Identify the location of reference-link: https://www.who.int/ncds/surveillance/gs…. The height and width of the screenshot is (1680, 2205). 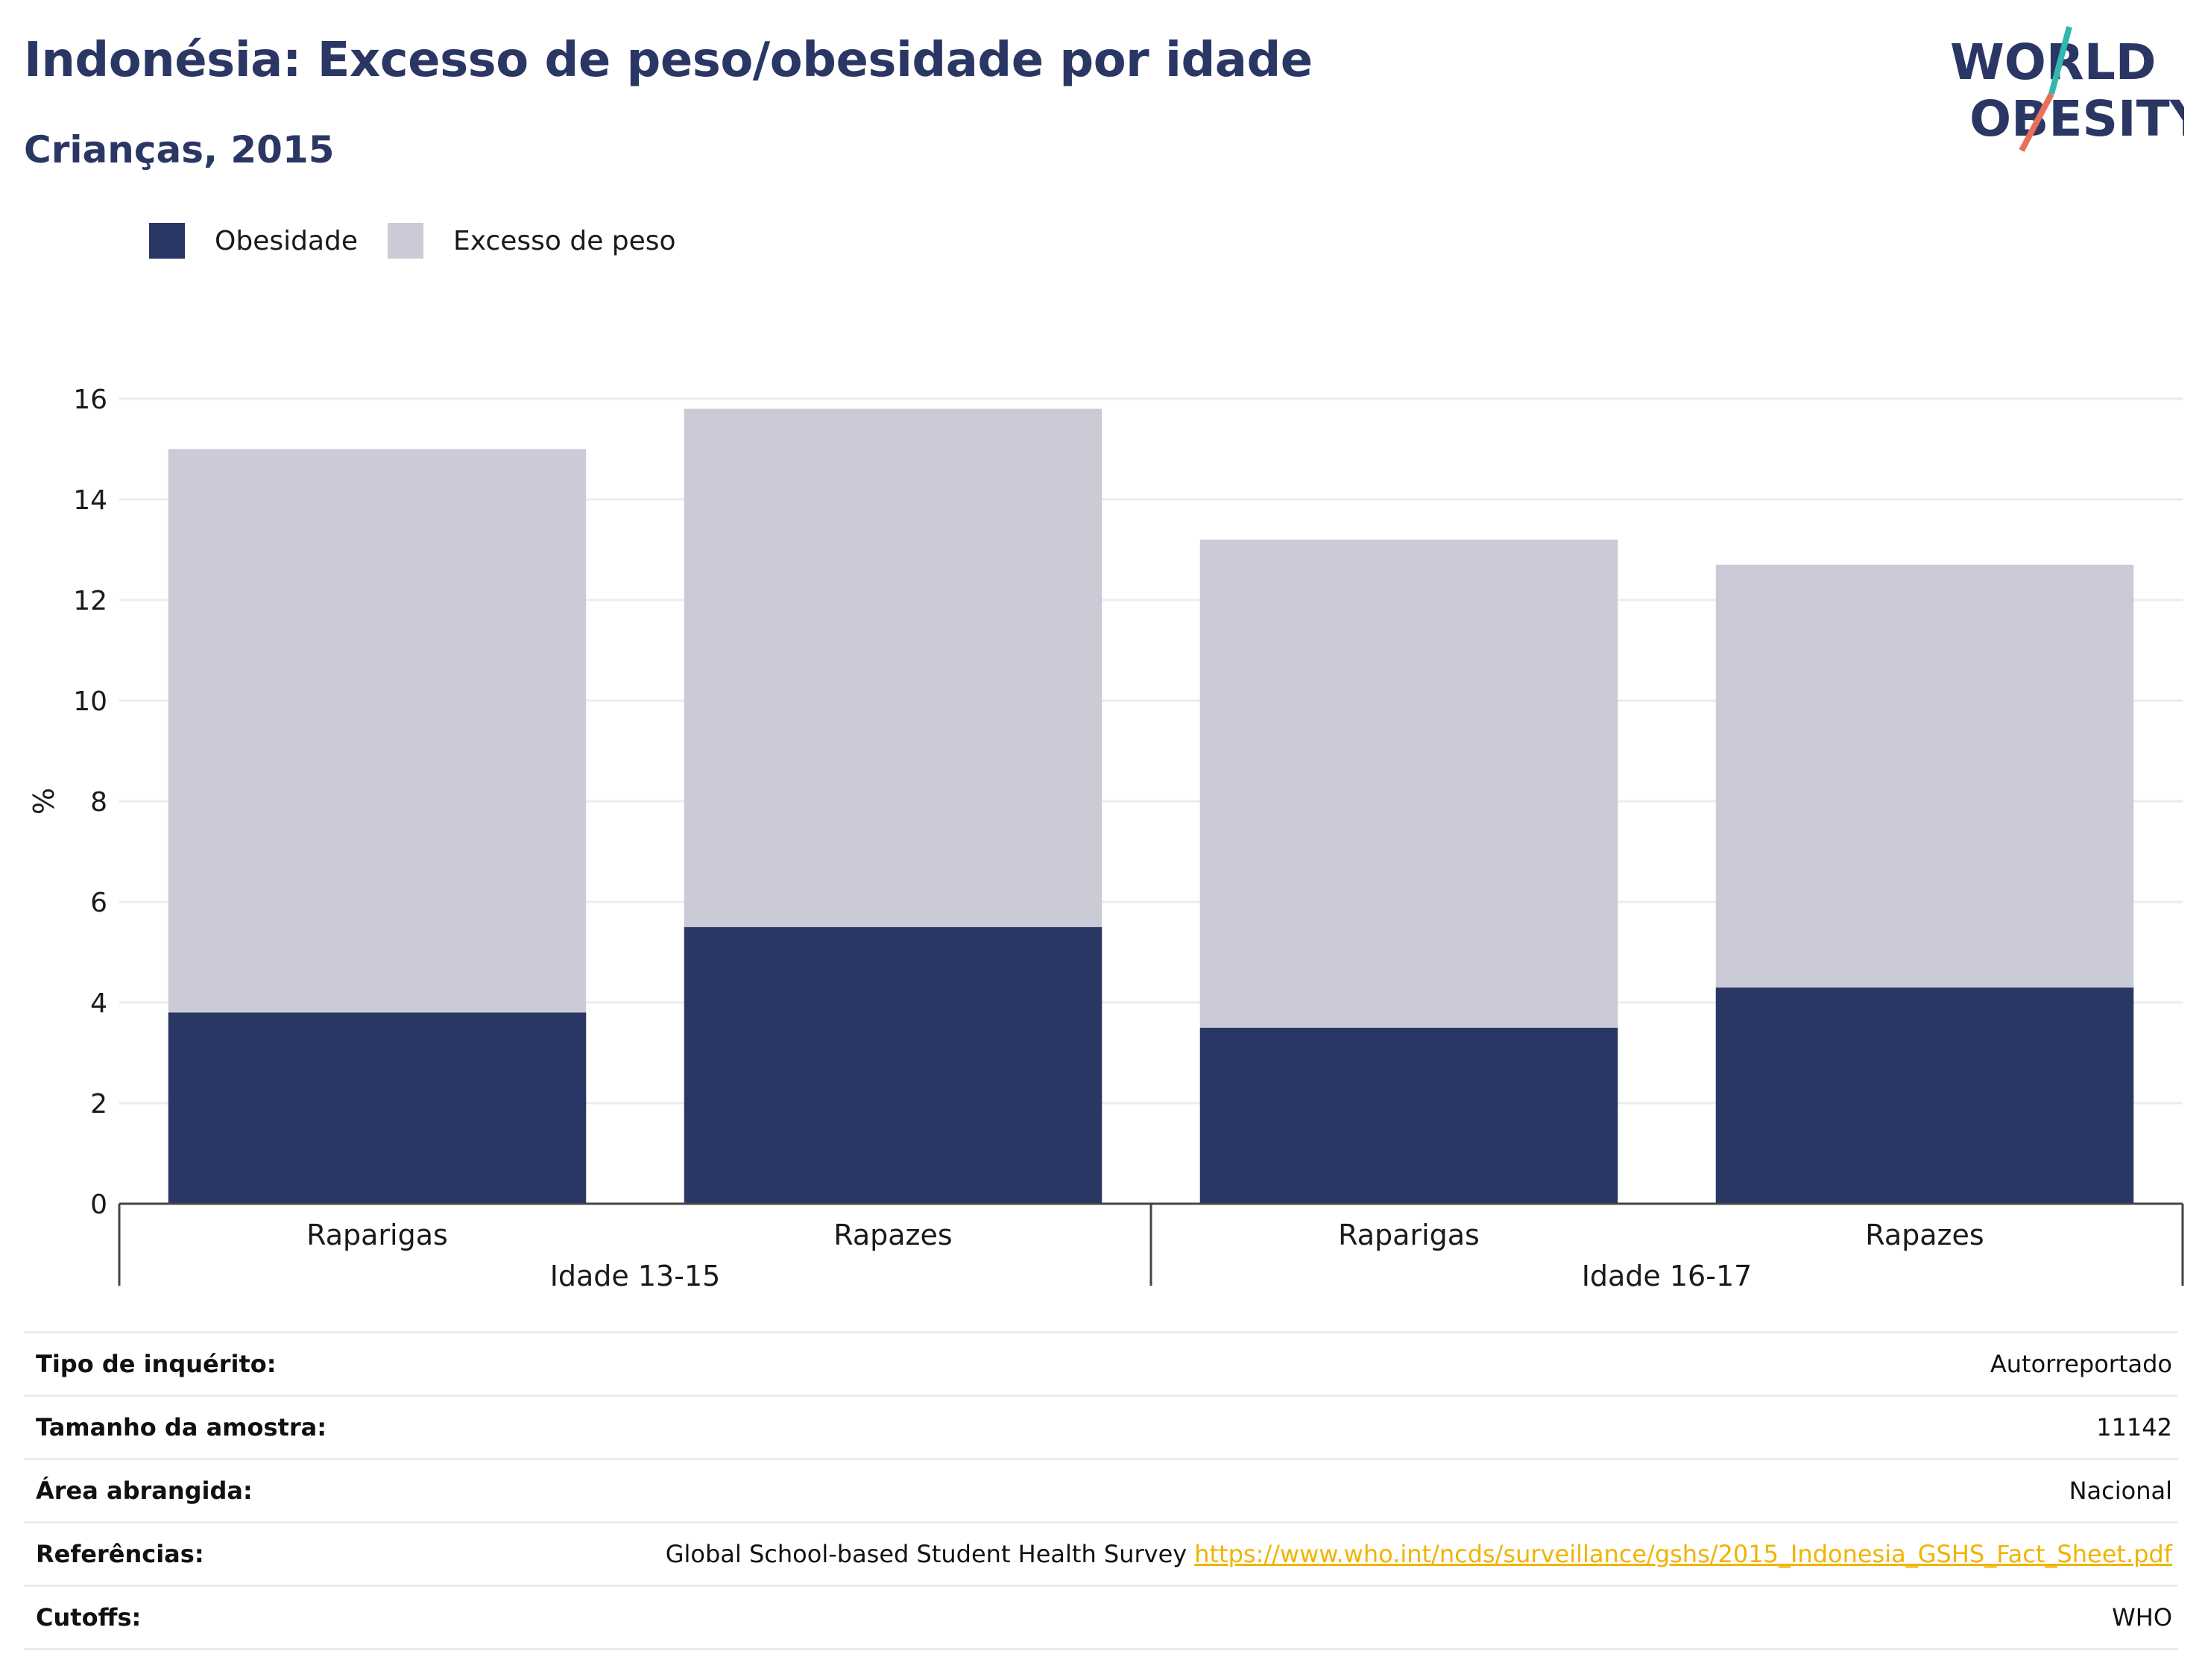
(1683, 1554).